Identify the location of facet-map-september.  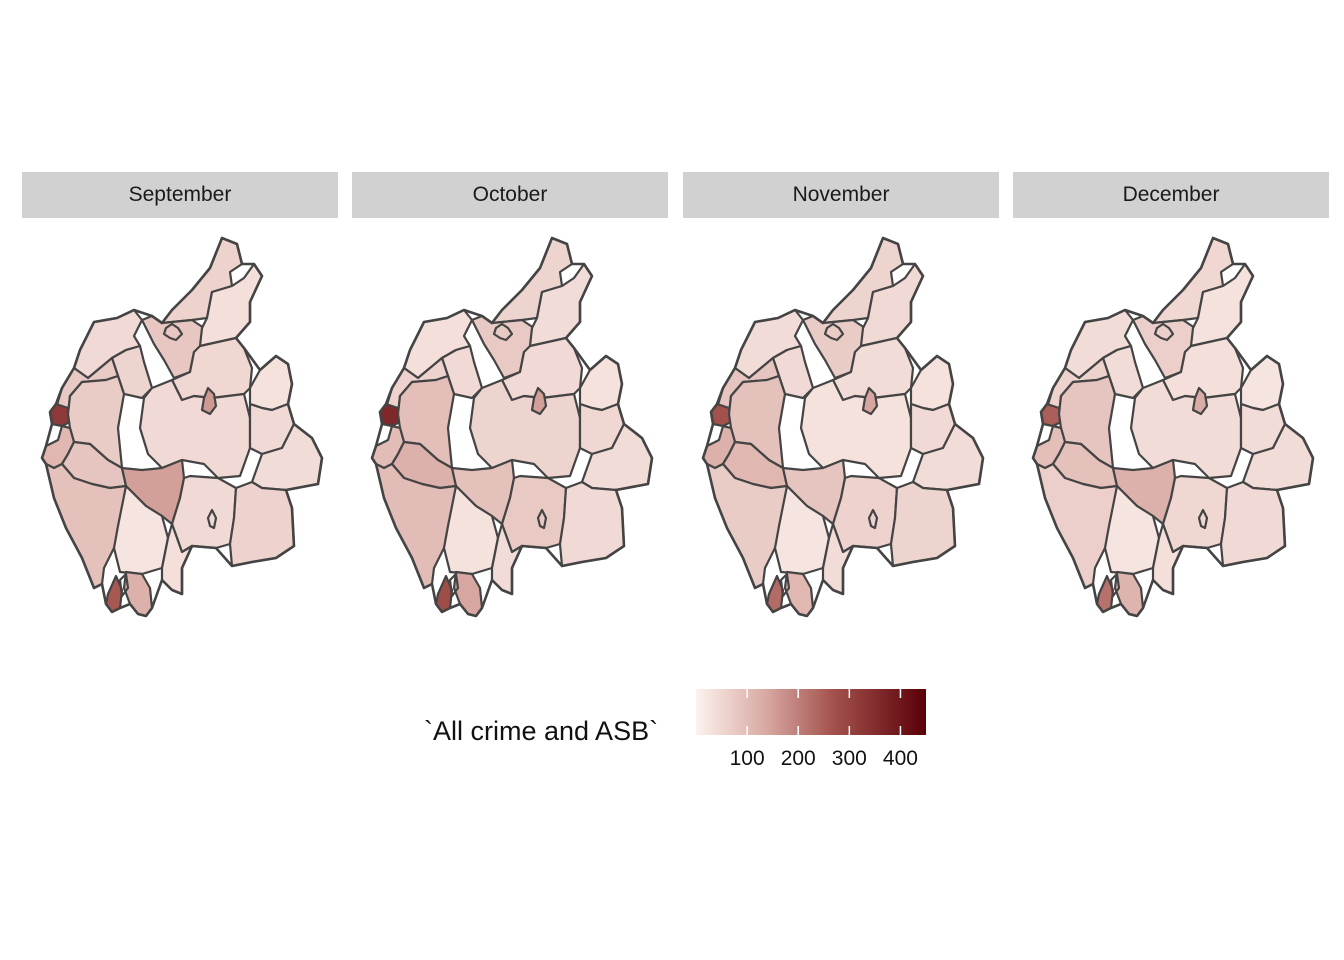
(180, 428).